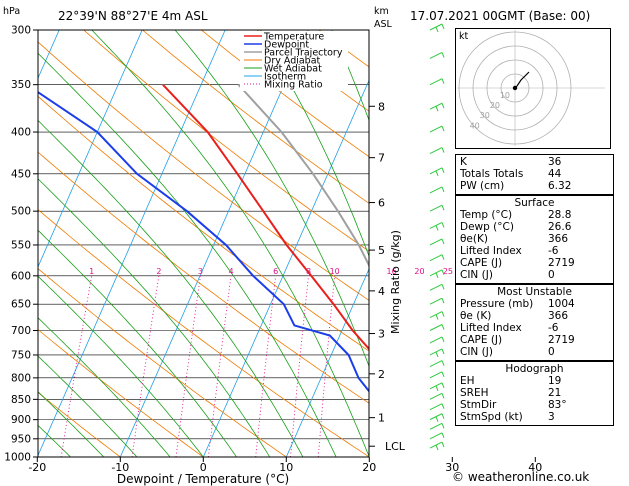 The image size is (629, 486). What do you see at coordinates (561, 340) in the screenshot?
I see `table-row-value: 2719` at bounding box center [561, 340].